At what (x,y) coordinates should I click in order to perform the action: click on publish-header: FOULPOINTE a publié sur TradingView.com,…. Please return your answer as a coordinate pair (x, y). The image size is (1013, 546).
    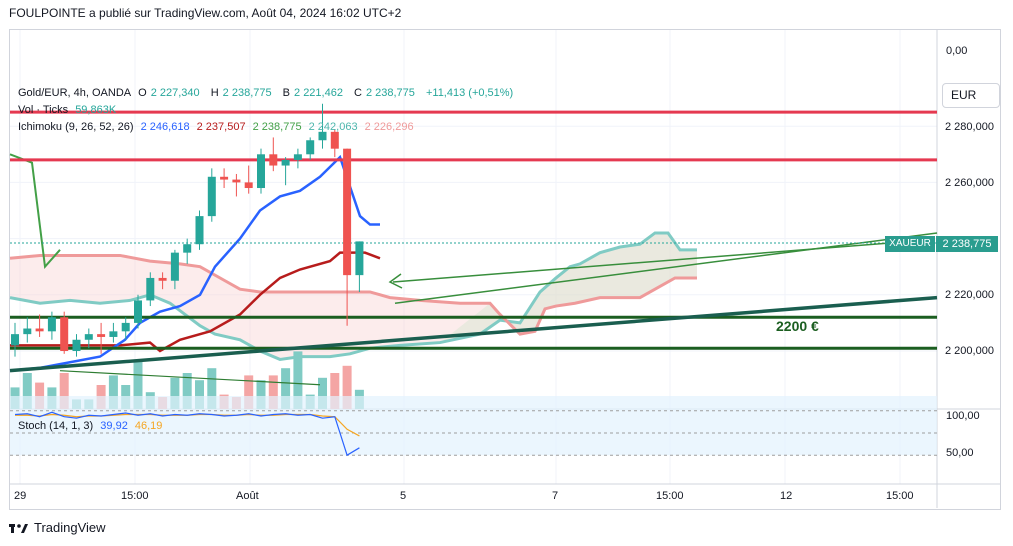
    Looking at the image, I should click on (205, 13).